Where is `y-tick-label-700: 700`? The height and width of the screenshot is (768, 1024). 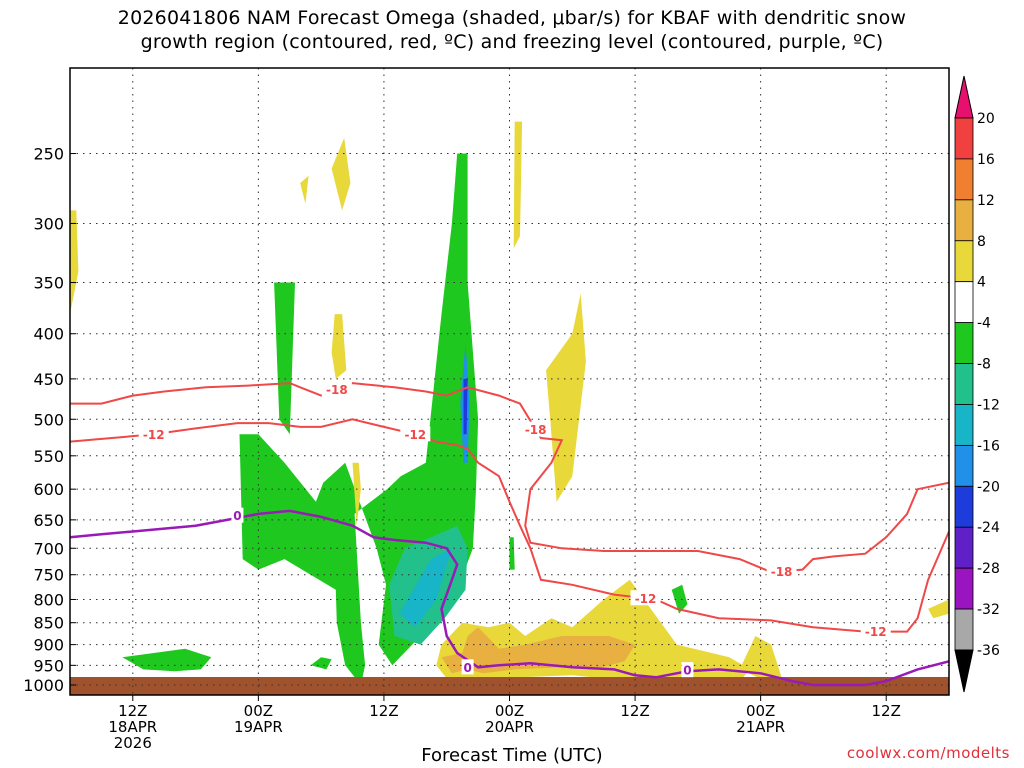 y-tick-label-700: 700 is located at coordinates (48, 548).